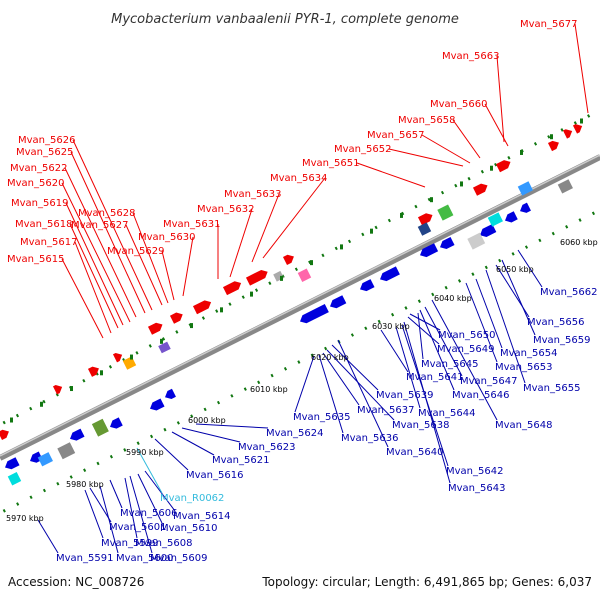  What do you see at coordinates (321, 417) in the screenshot?
I see `reverse-gene-label: Mvan_5635` at bounding box center [321, 417].